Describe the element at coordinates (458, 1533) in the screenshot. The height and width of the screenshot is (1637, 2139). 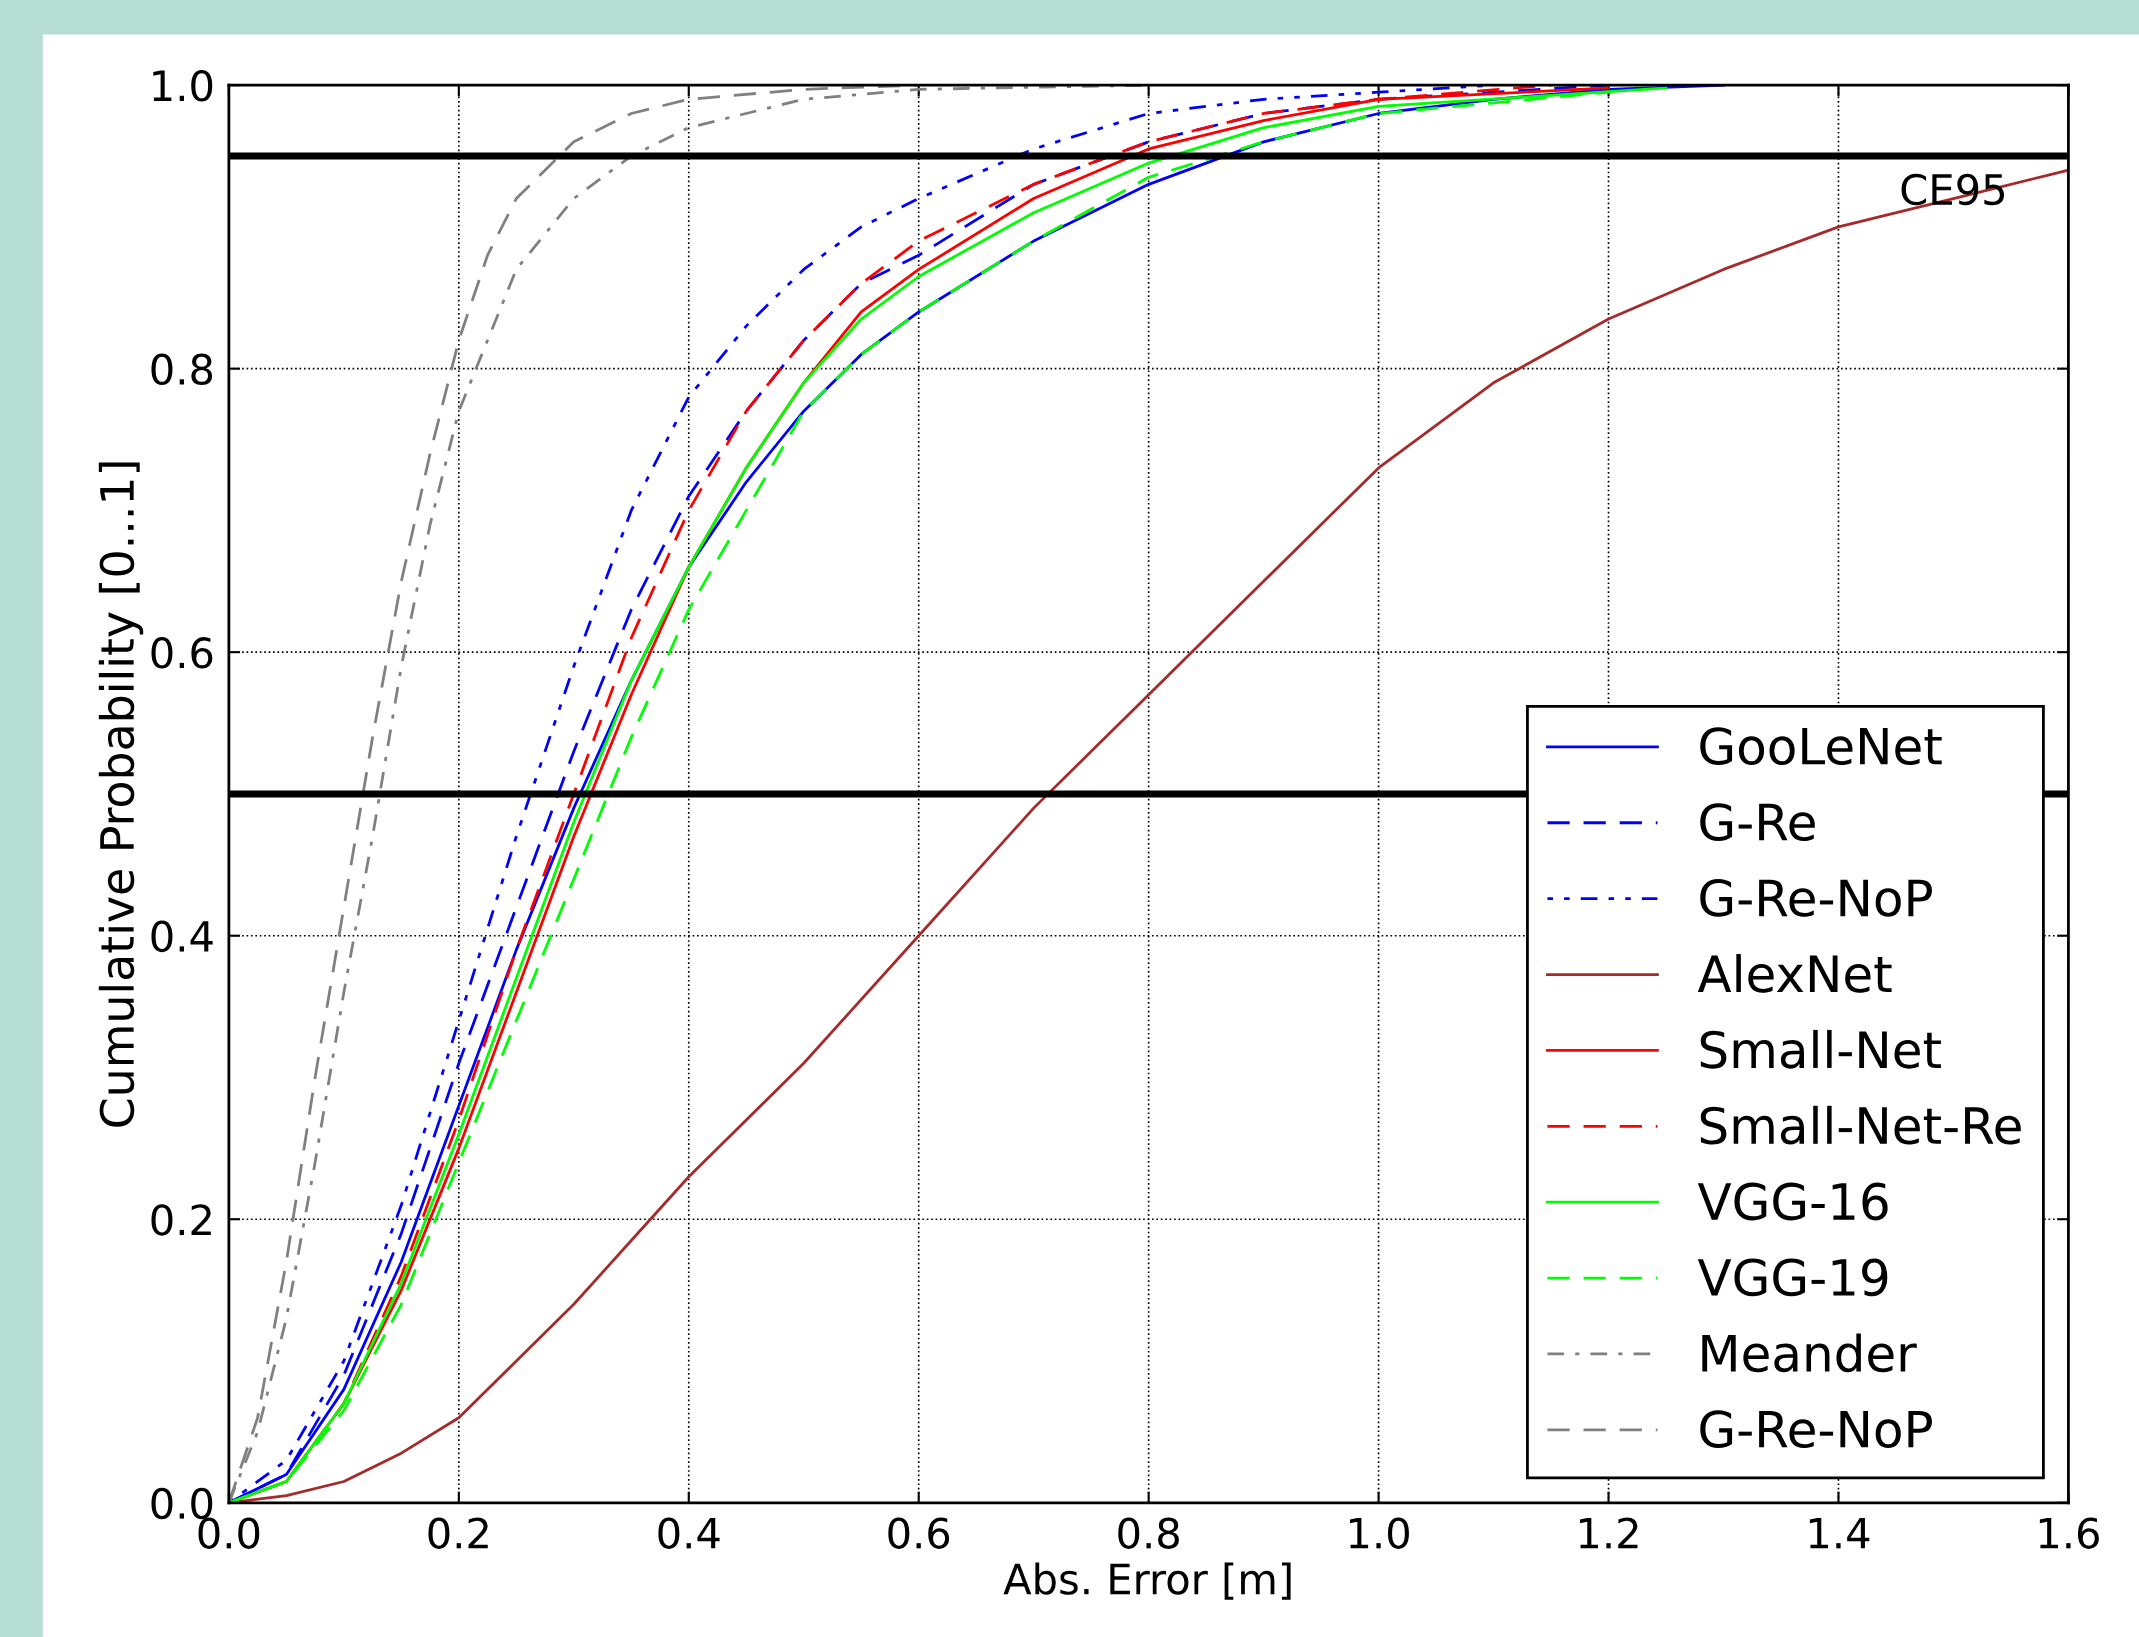
I see `x-tick-label: 0.2` at that location.